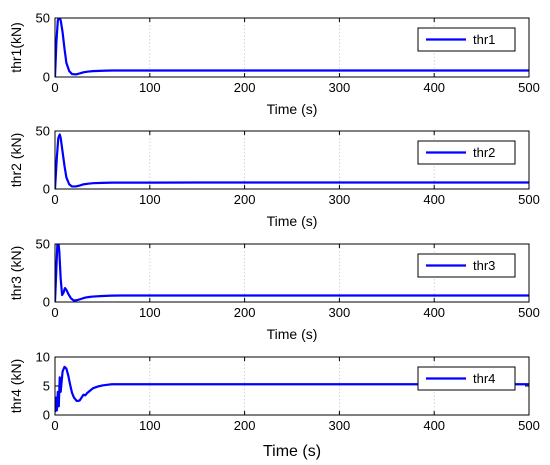  I want to click on legend: thr1, so click(466, 39).